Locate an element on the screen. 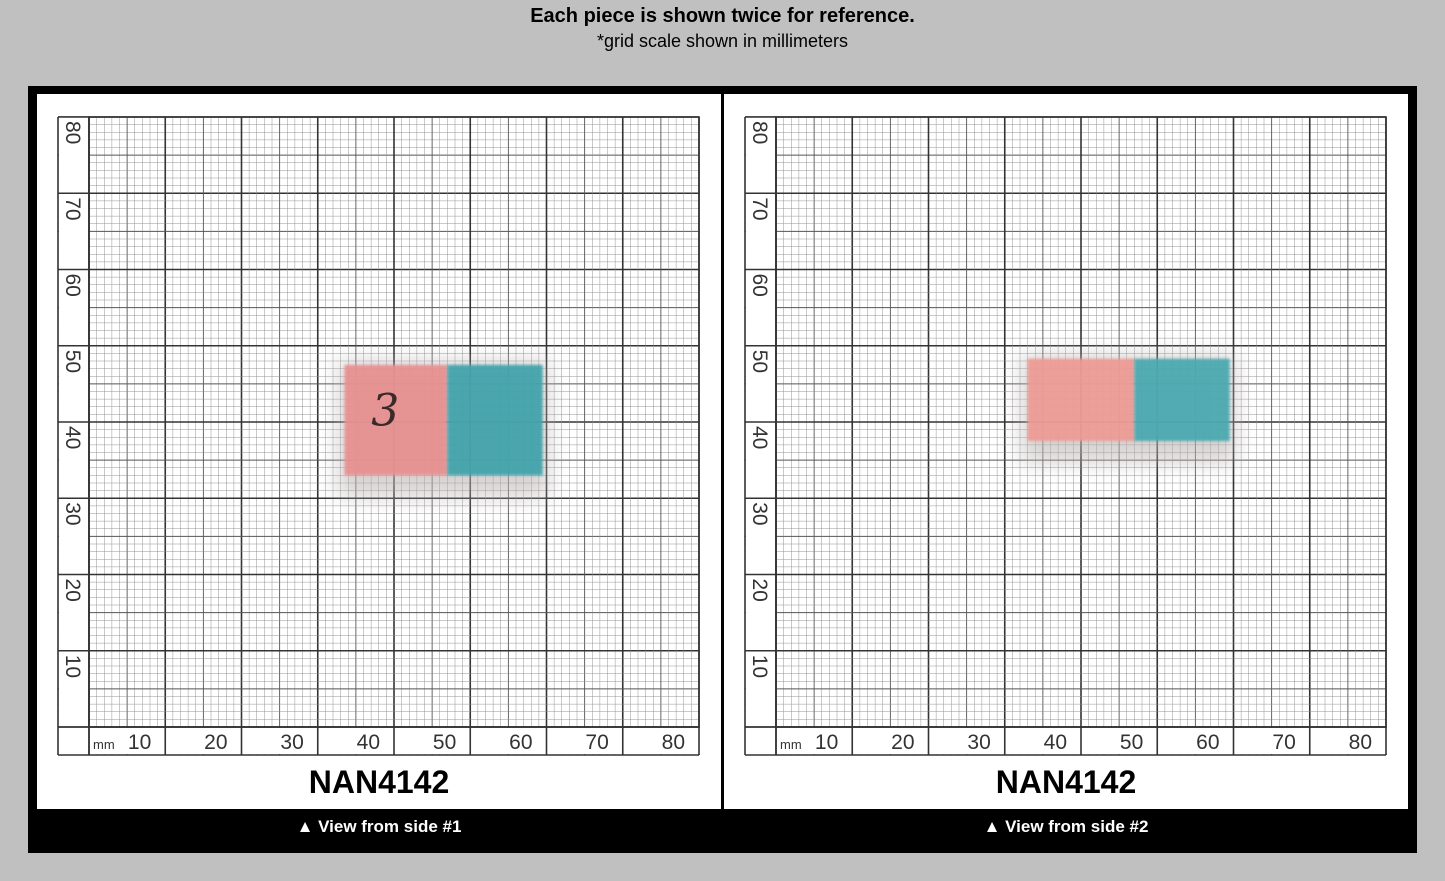 This screenshot has height=881, width=1445. caption-side-1: ▲ View from side #1 is located at coordinates (379, 826).